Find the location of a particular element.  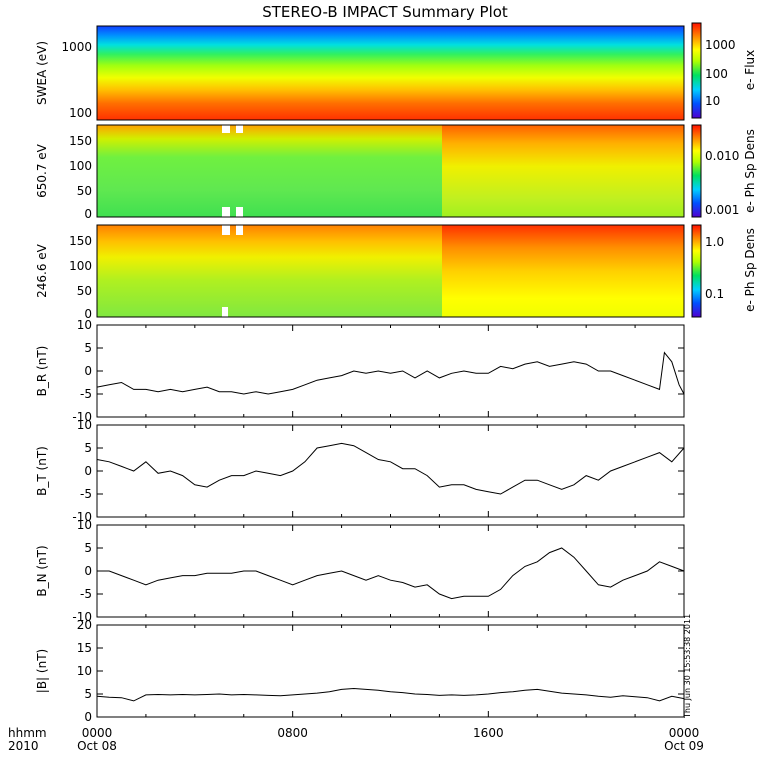

pad650-frame is located at coordinates (390, 171).